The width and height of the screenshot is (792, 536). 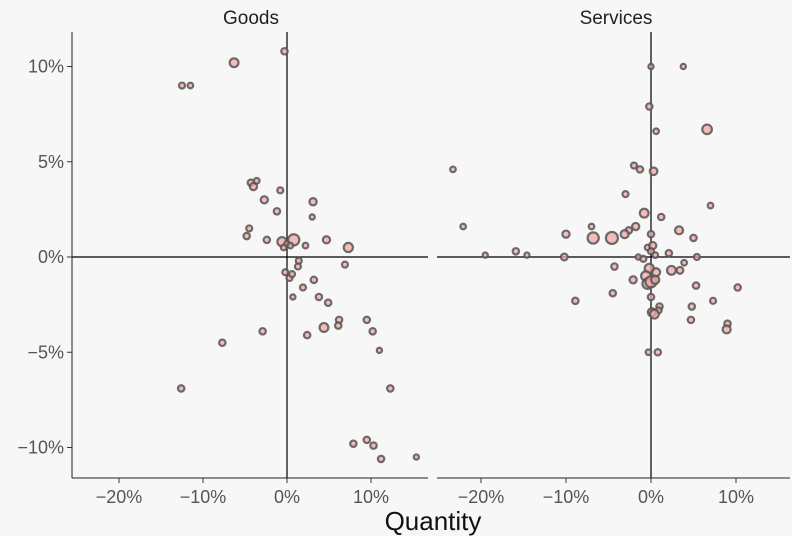 What do you see at coordinates (251, 18) in the screenshot?
I see `facet-title-goods: Goods` at bounding box center [251, 18].